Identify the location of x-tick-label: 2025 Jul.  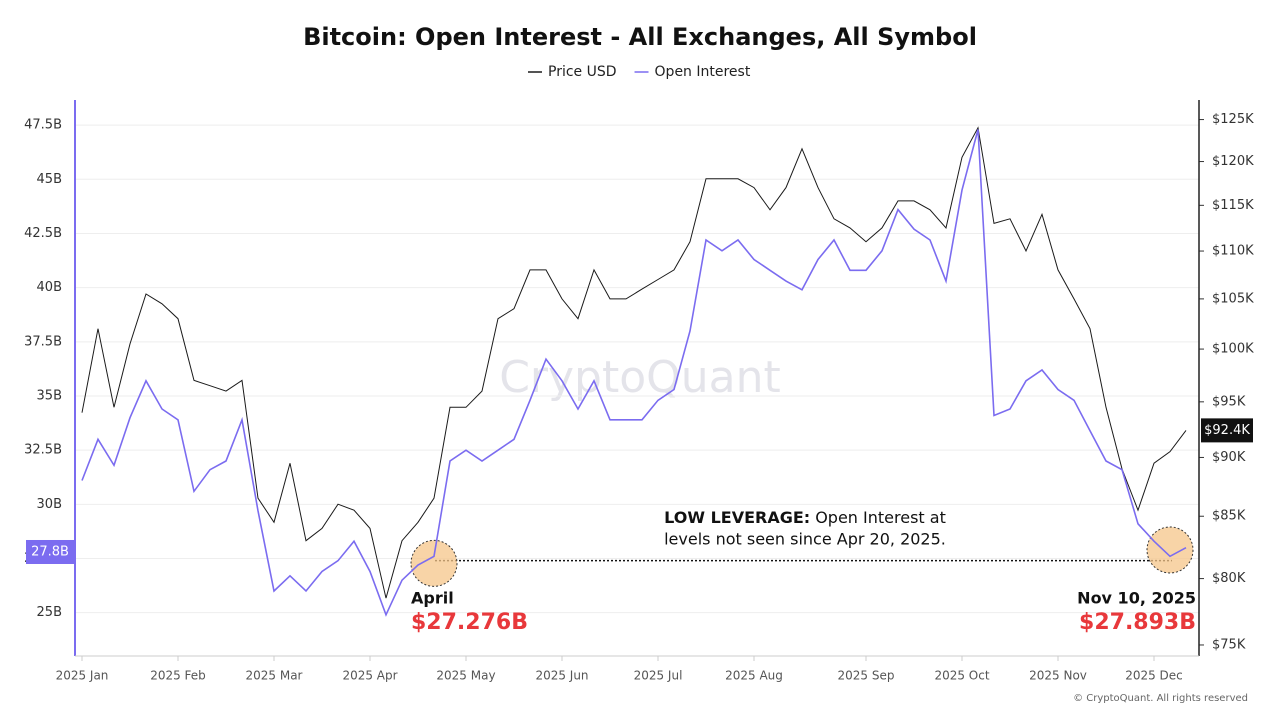
(658, 676).